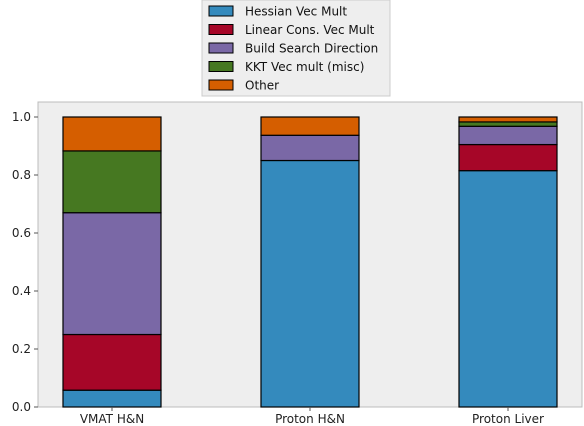 Image resolution: width=584 pixels, height=426 pixels. Describe the element at coordinates (21, 117) in the screenshot. I see `y-tick-label: 1.0` at that location.